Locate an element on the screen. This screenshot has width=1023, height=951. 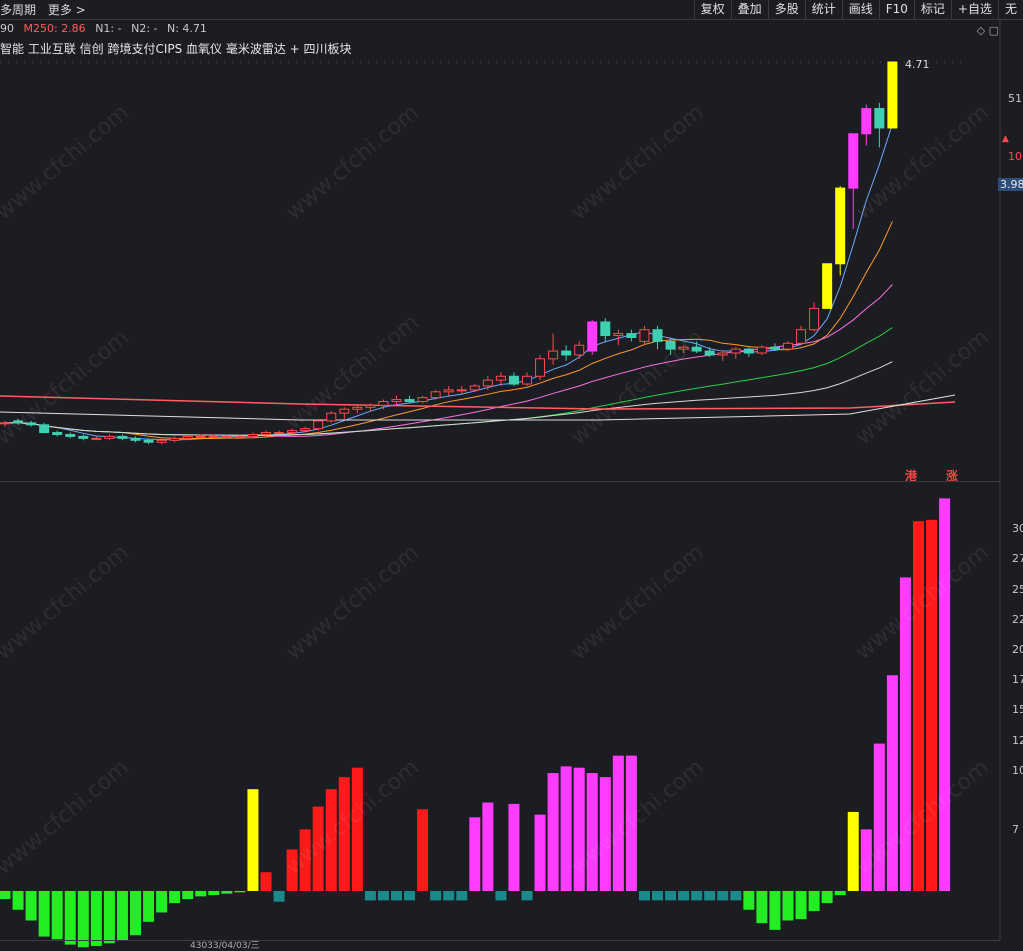
hk-connect-marker: 港 is located at coordinates (911, 476).